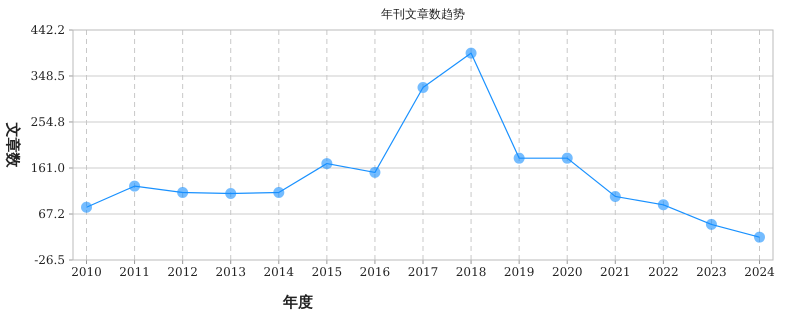  What do you see at coordinates (47, 167) in the screenshot?
I see `y-tick-label: 161.0` at bounding box center [47, 167].